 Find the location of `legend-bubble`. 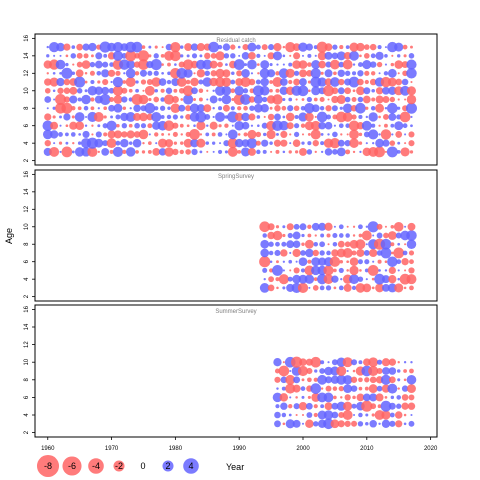

legend-bubble is located at coordinates (191, 466).